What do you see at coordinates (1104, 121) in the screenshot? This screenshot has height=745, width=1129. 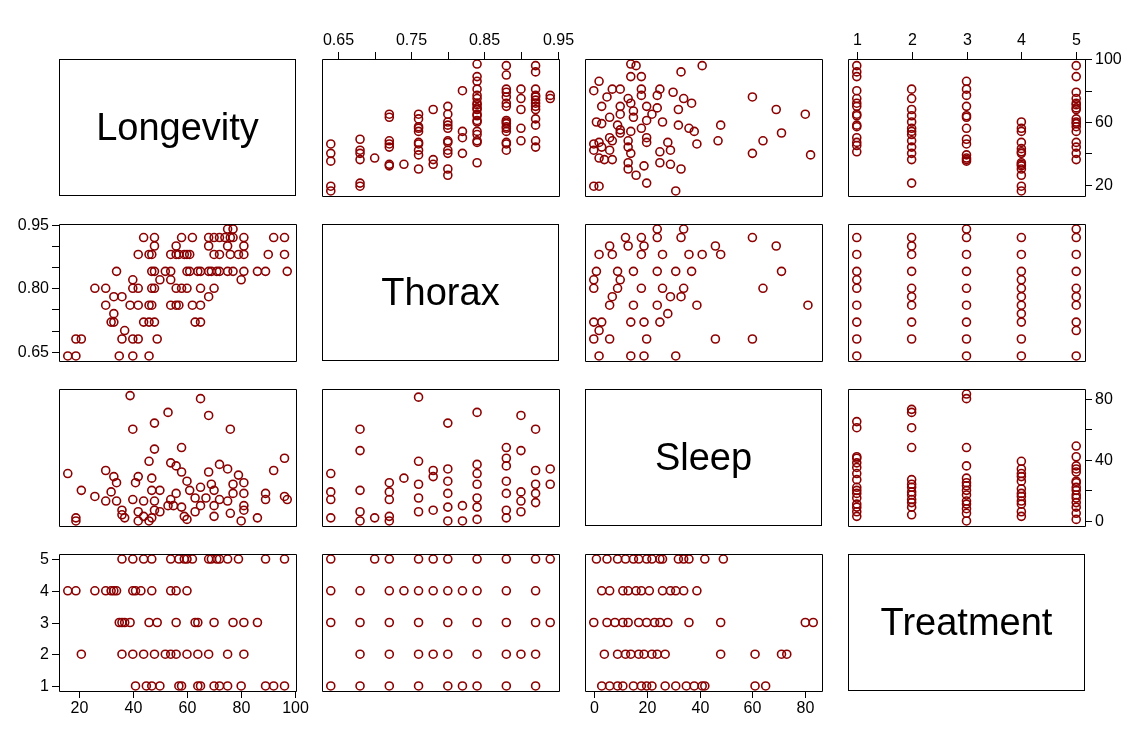 I see `y-tick-label: 60` at bounding box center [1104, 121].